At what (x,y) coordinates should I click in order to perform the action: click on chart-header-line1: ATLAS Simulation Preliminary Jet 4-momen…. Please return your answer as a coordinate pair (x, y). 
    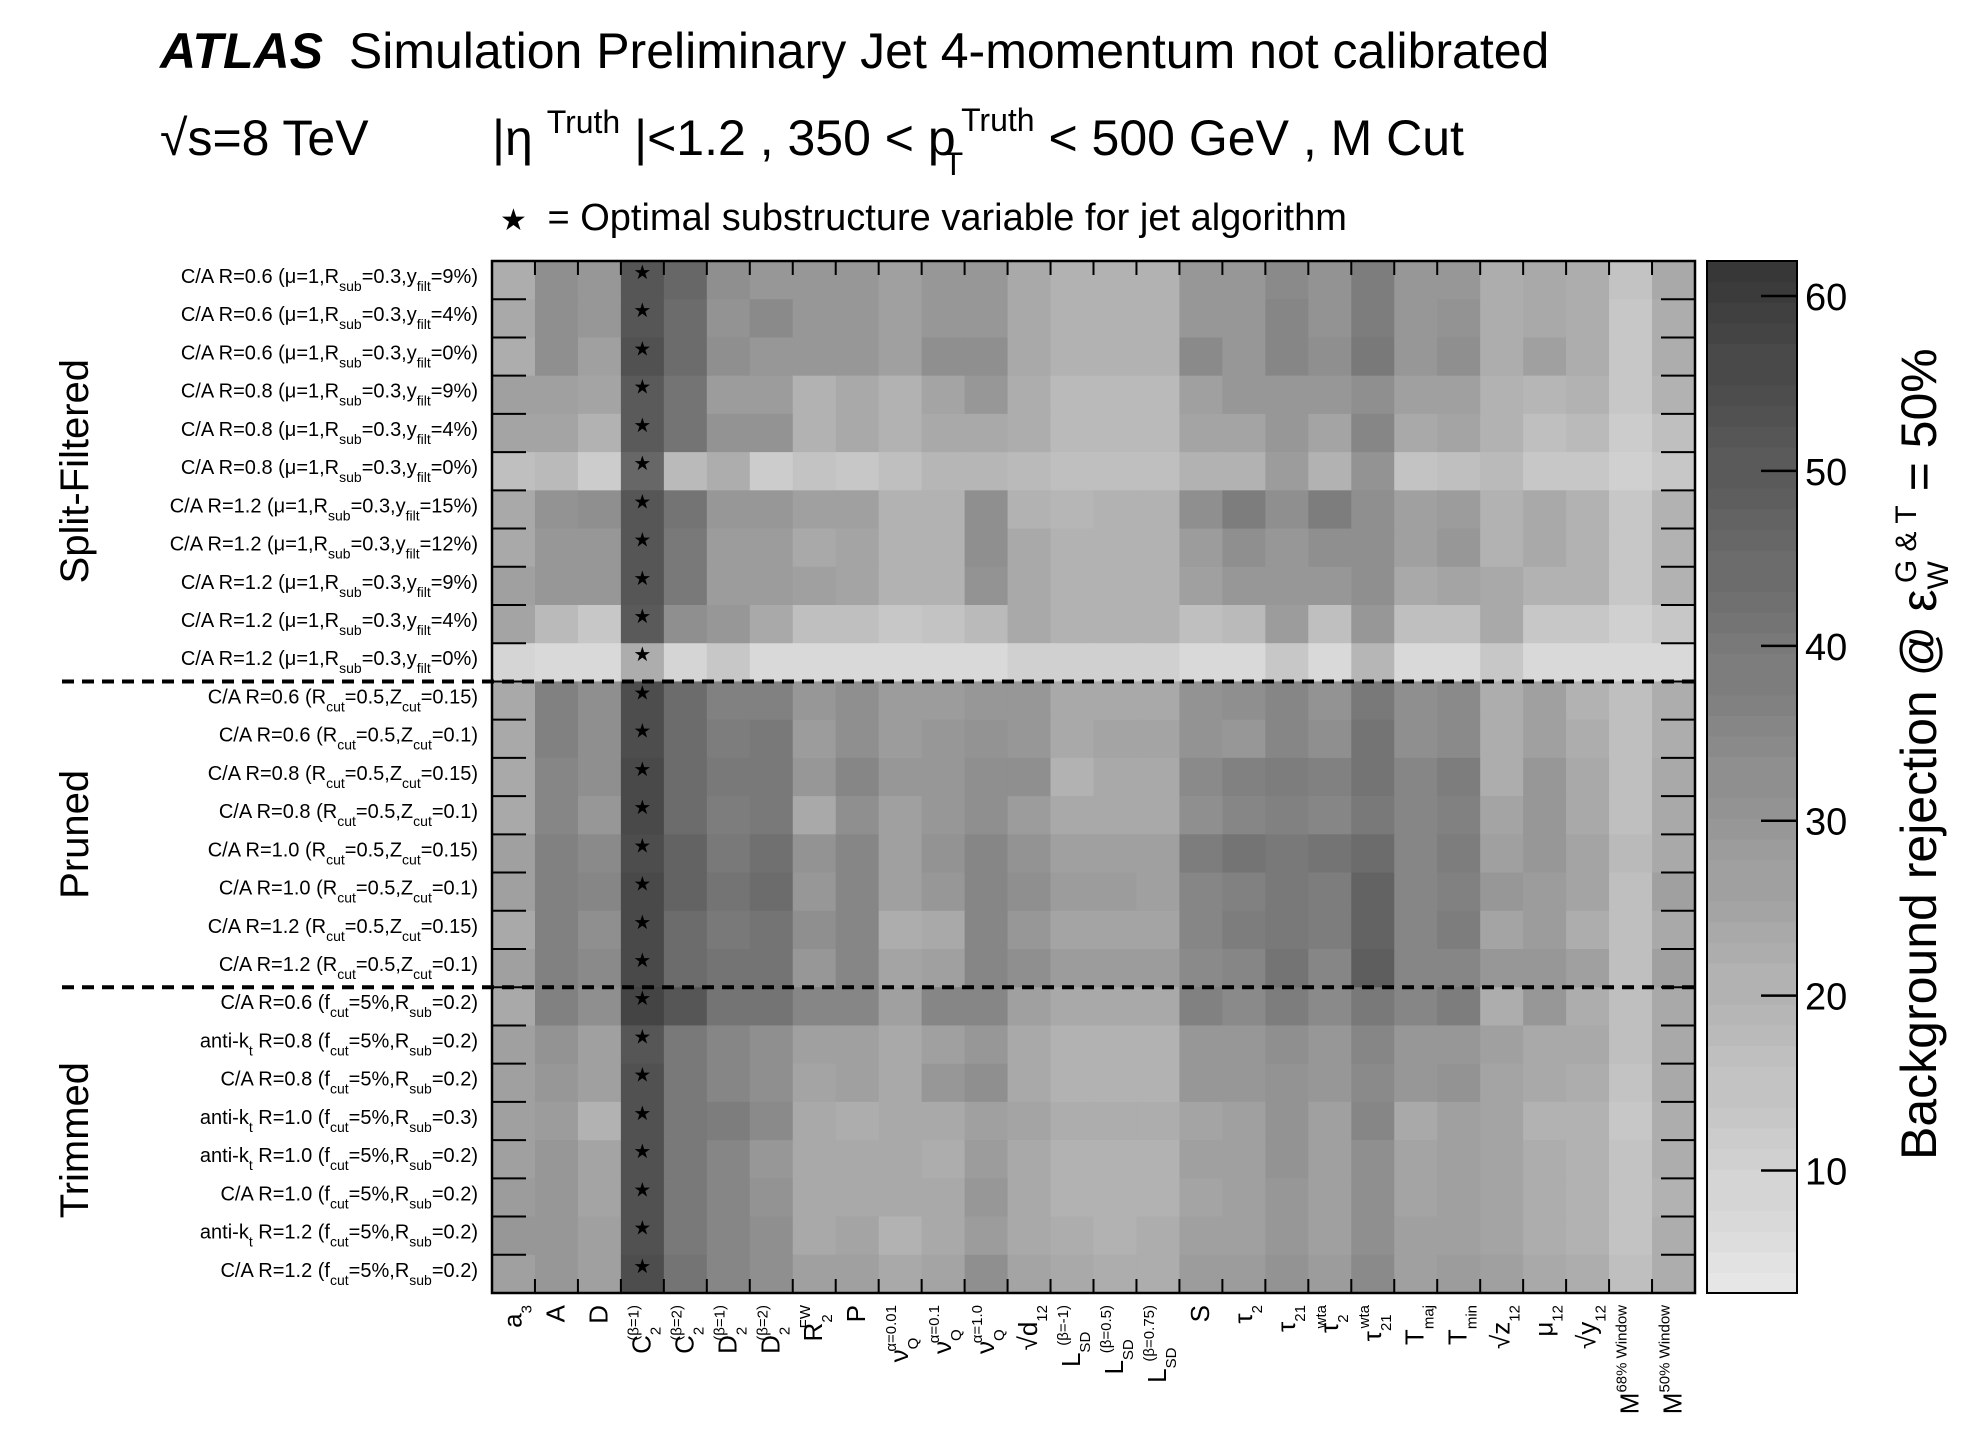
    Looking at the image, I should click on (853, 51).